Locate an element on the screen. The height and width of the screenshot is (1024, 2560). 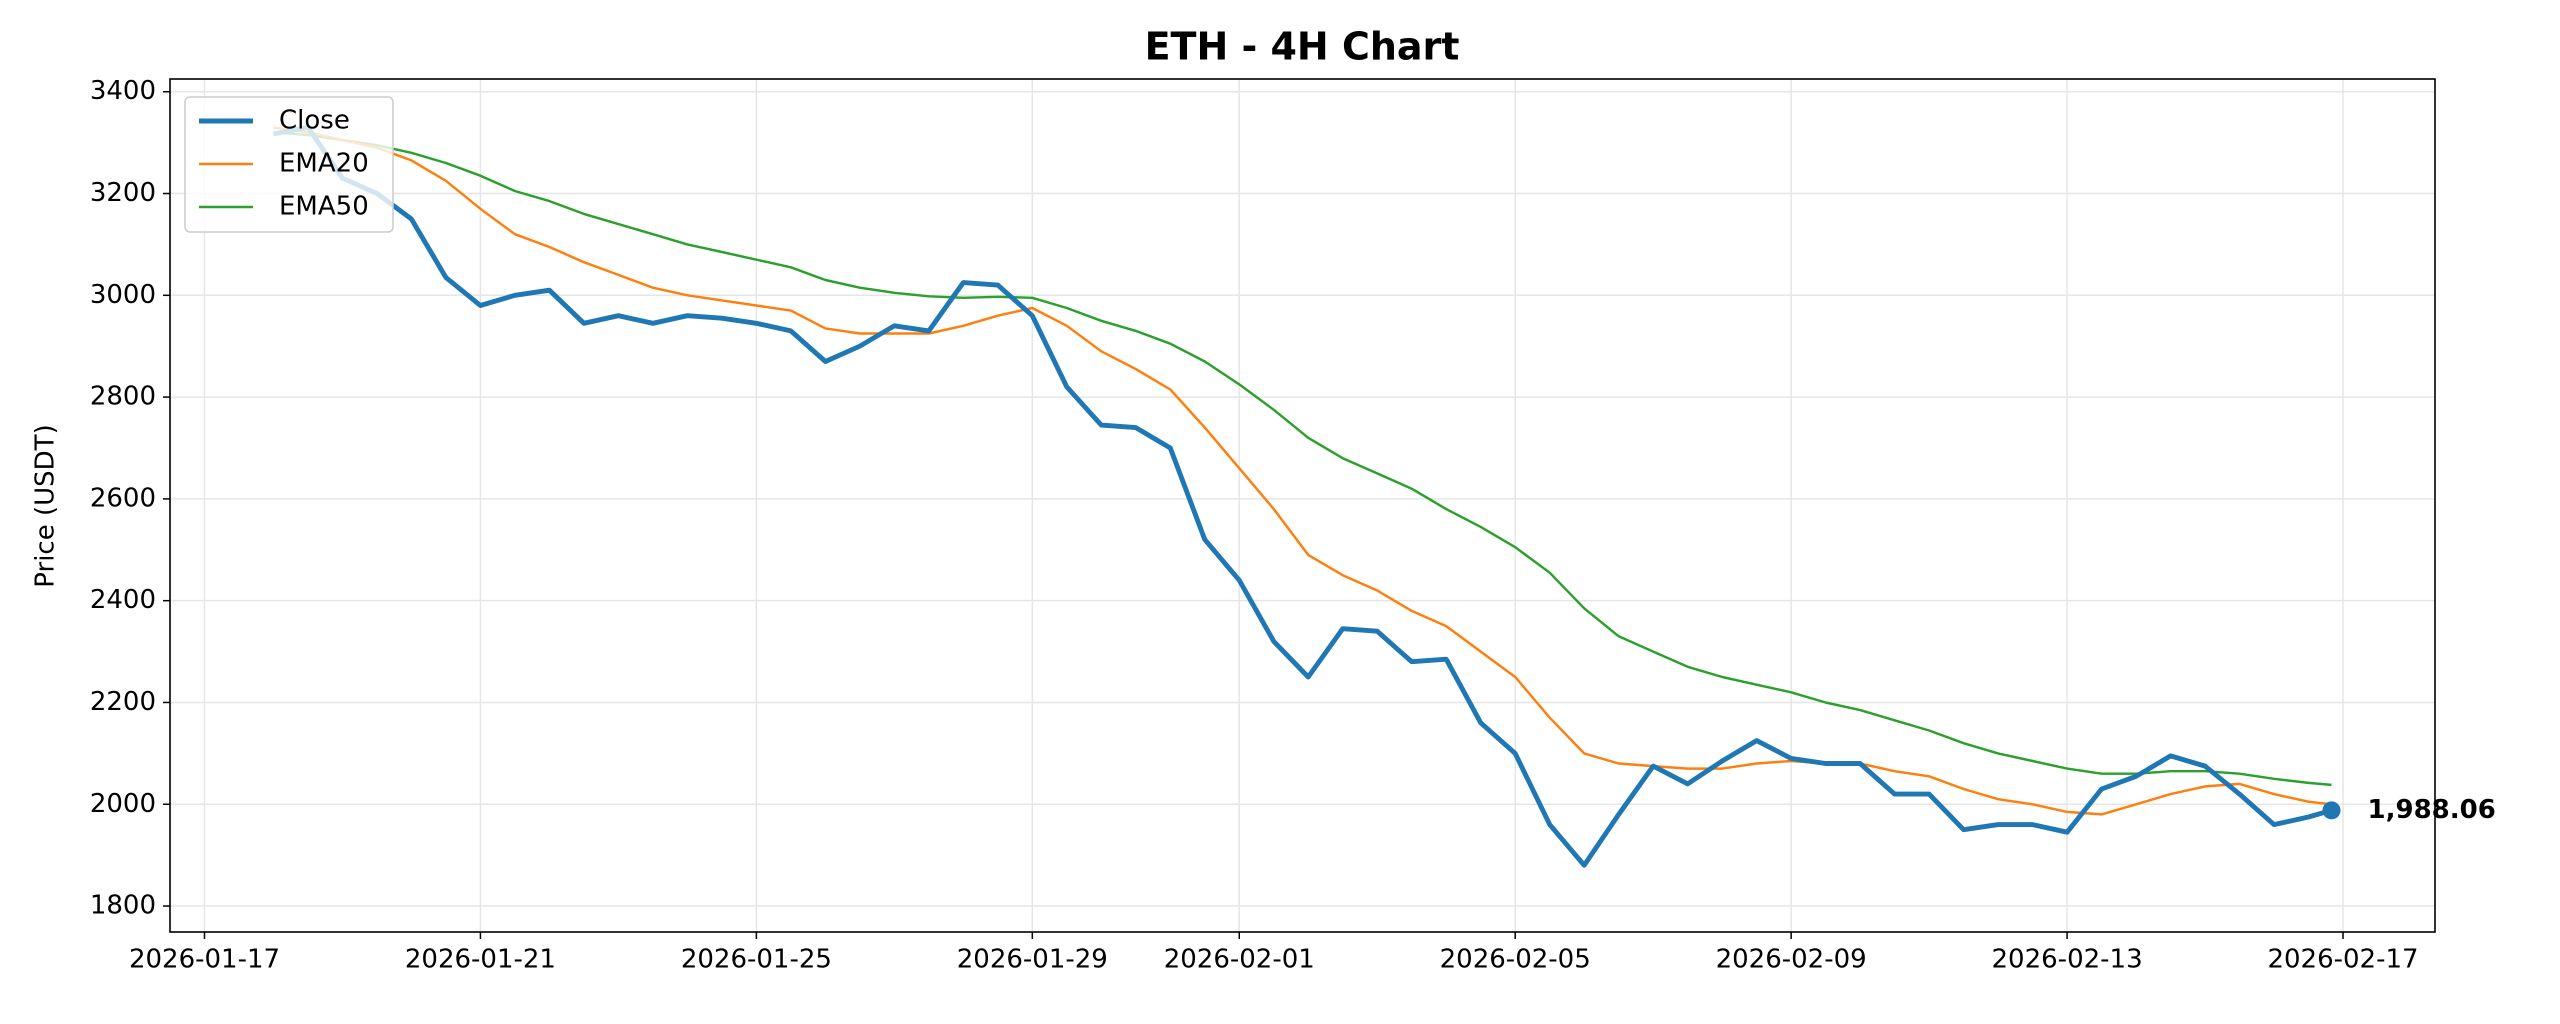
legend: Close EMA20 EMA50 is located at coordinates (289, 164).